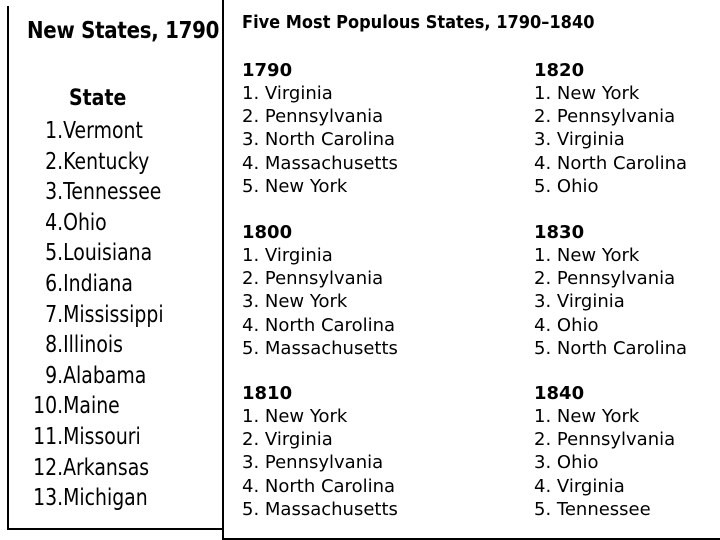  Describe the element at coordinates (108, 253) in the screenshot. I see `list-item-state: Louisiana` at that location.